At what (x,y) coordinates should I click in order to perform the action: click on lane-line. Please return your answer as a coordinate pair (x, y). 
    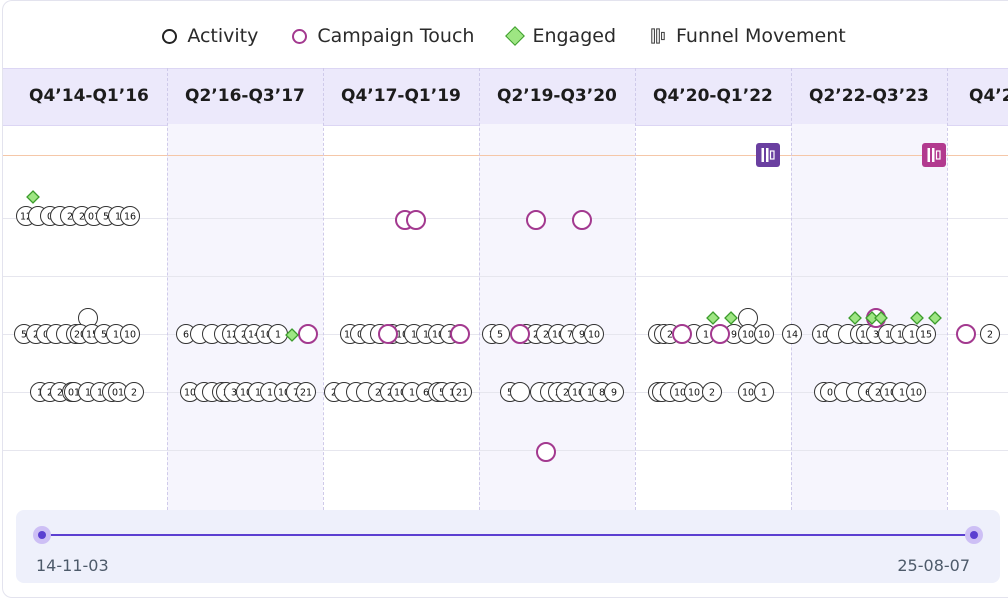
    Looking at the image, I should click on (505, 276).